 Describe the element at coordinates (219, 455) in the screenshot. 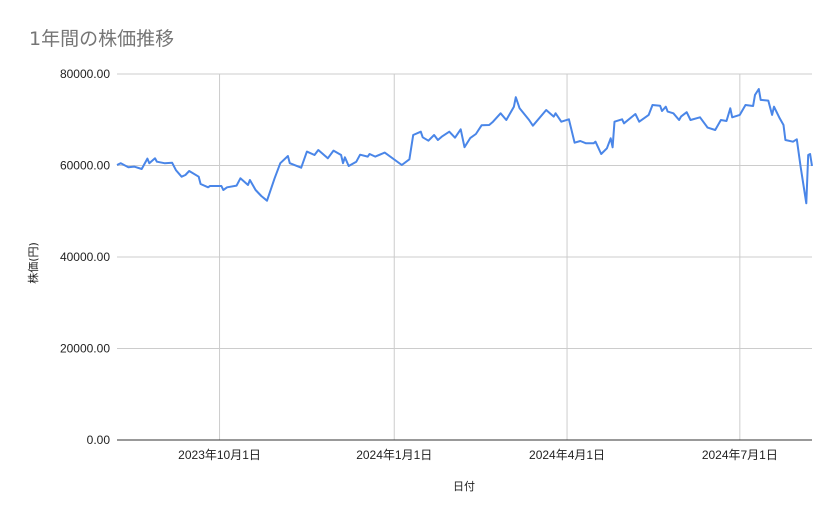

I see `x-tick-label: 2023年10月1日` at that location.